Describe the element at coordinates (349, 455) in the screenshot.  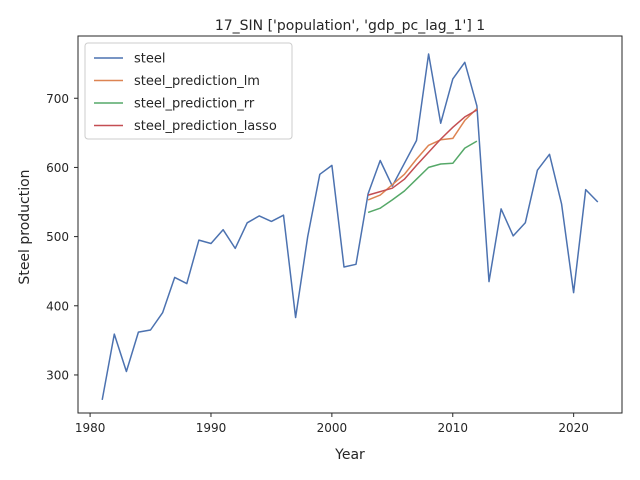
I see `x-axis-label: Year` at that location.